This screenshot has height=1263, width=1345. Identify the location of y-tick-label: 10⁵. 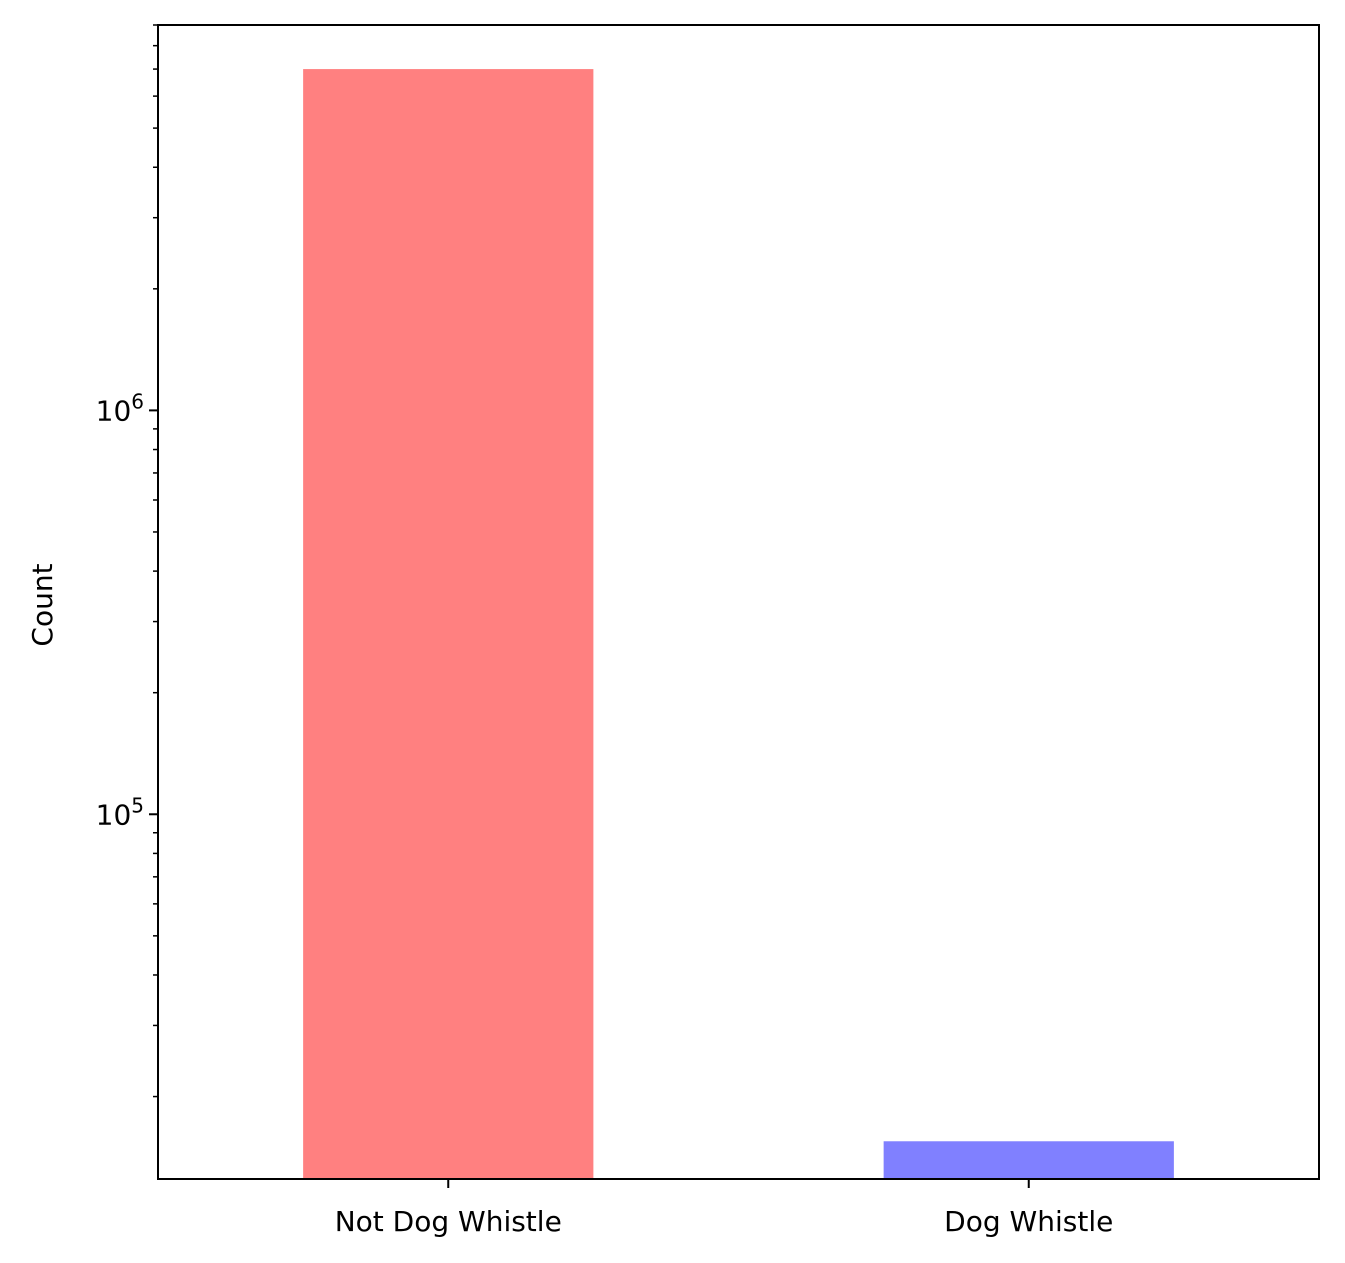
(120, 812).